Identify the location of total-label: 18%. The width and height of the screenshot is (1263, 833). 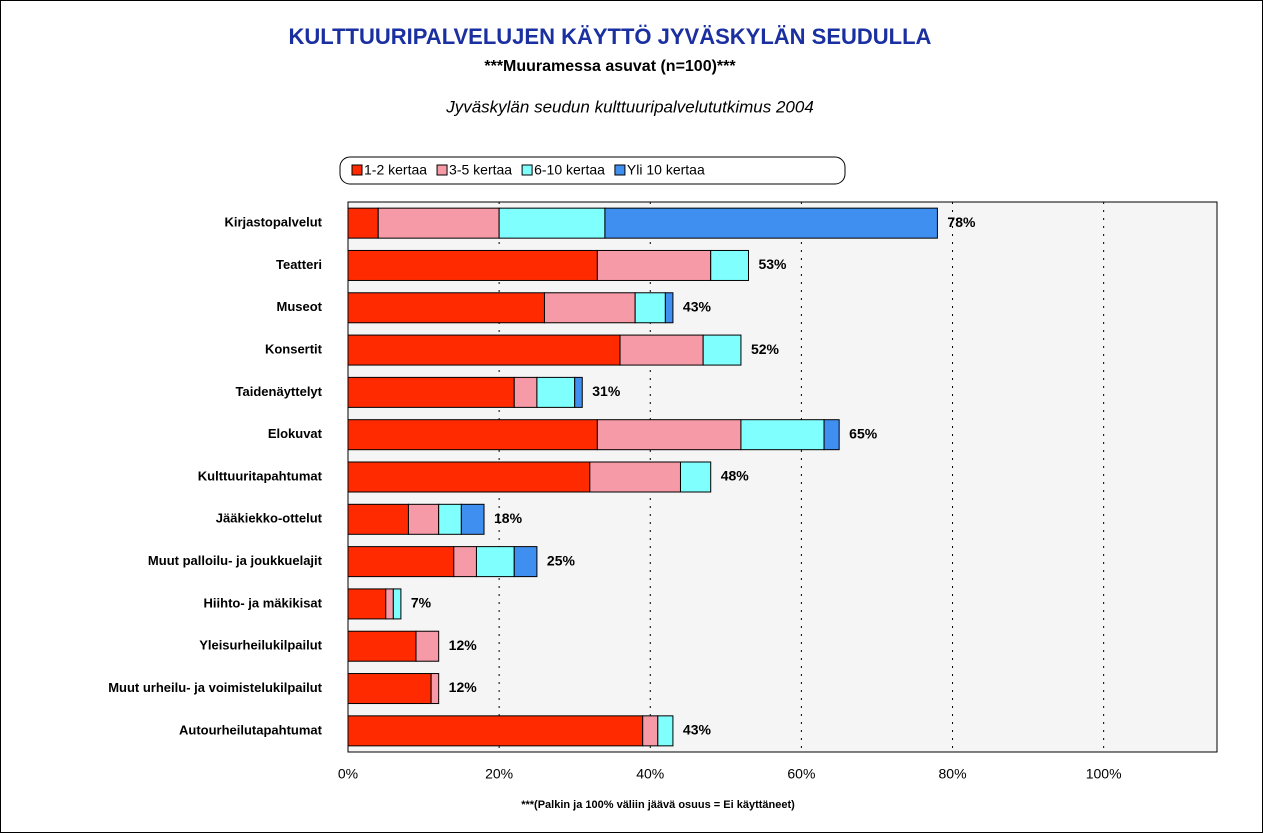
(508, 518).